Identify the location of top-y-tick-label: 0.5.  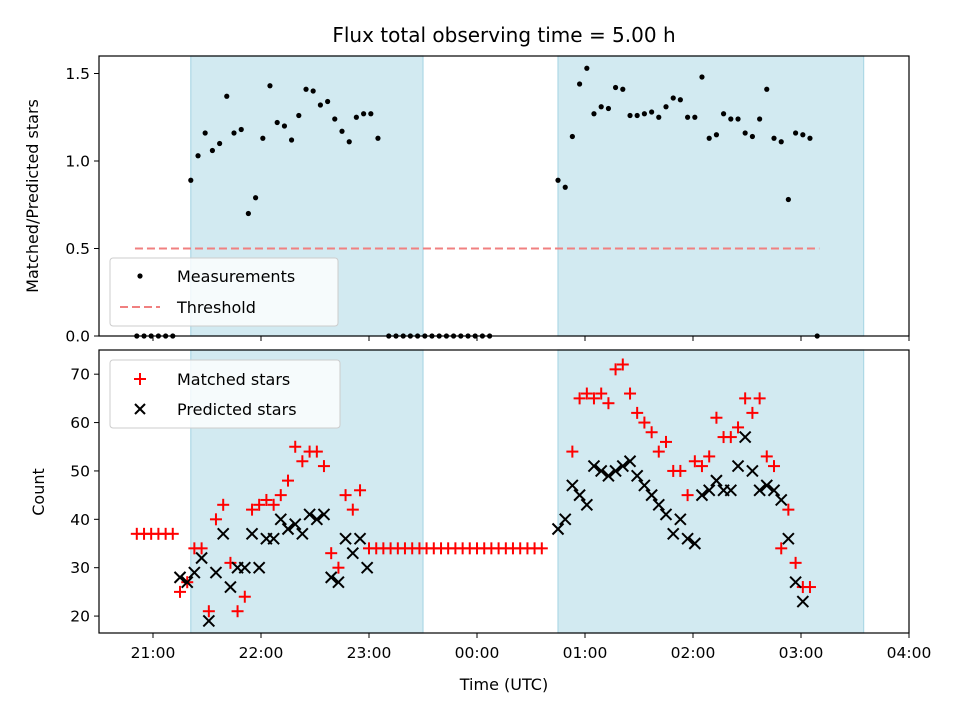
(77, 249).